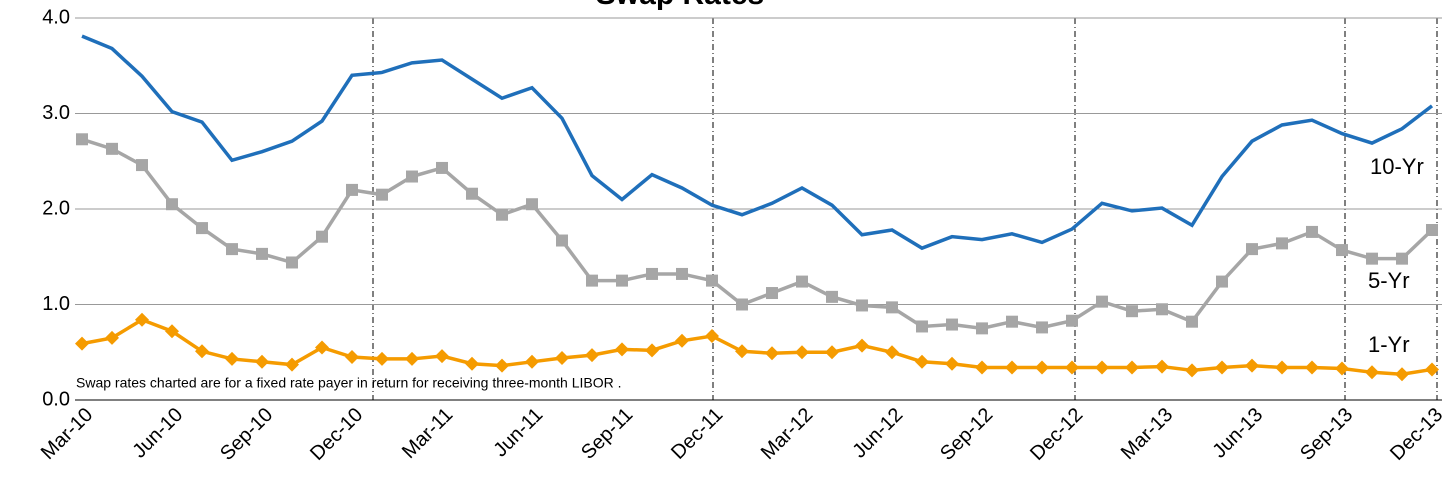  Describe the element at coordinates (67, 434) in the screenshot. I see `x-tick-label: Mar-10` at that location.